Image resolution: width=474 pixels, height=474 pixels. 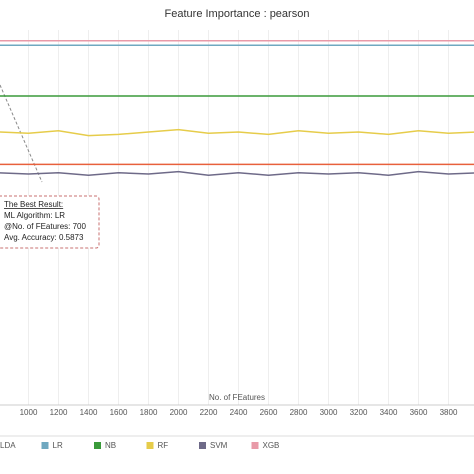 What do you see at coordinates (271, 445) in the screenshot?
I see `legend-label: XGB` at bounding box center [271, 445].